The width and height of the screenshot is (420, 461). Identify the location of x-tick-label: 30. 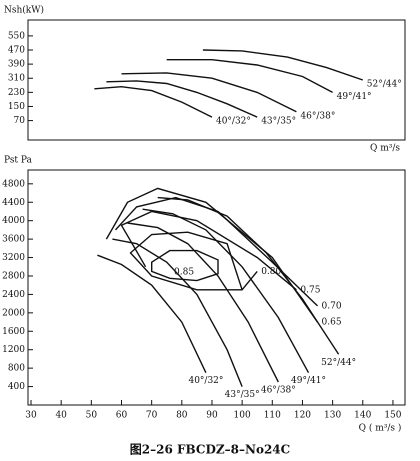
(31, 416).